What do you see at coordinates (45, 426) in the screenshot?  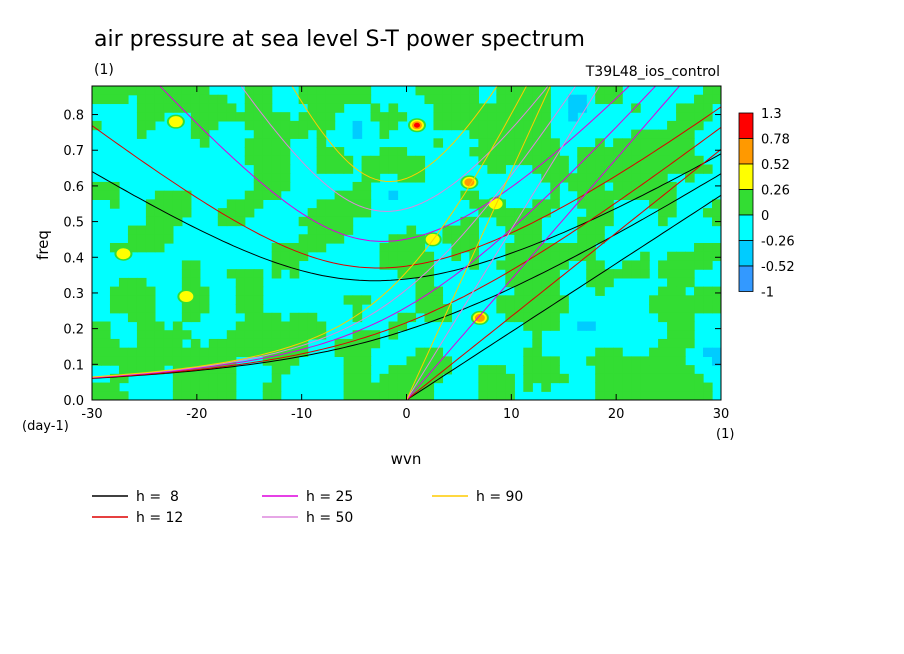 I see `y-unit-label: (day-1)` at bounding box center [45, 426].